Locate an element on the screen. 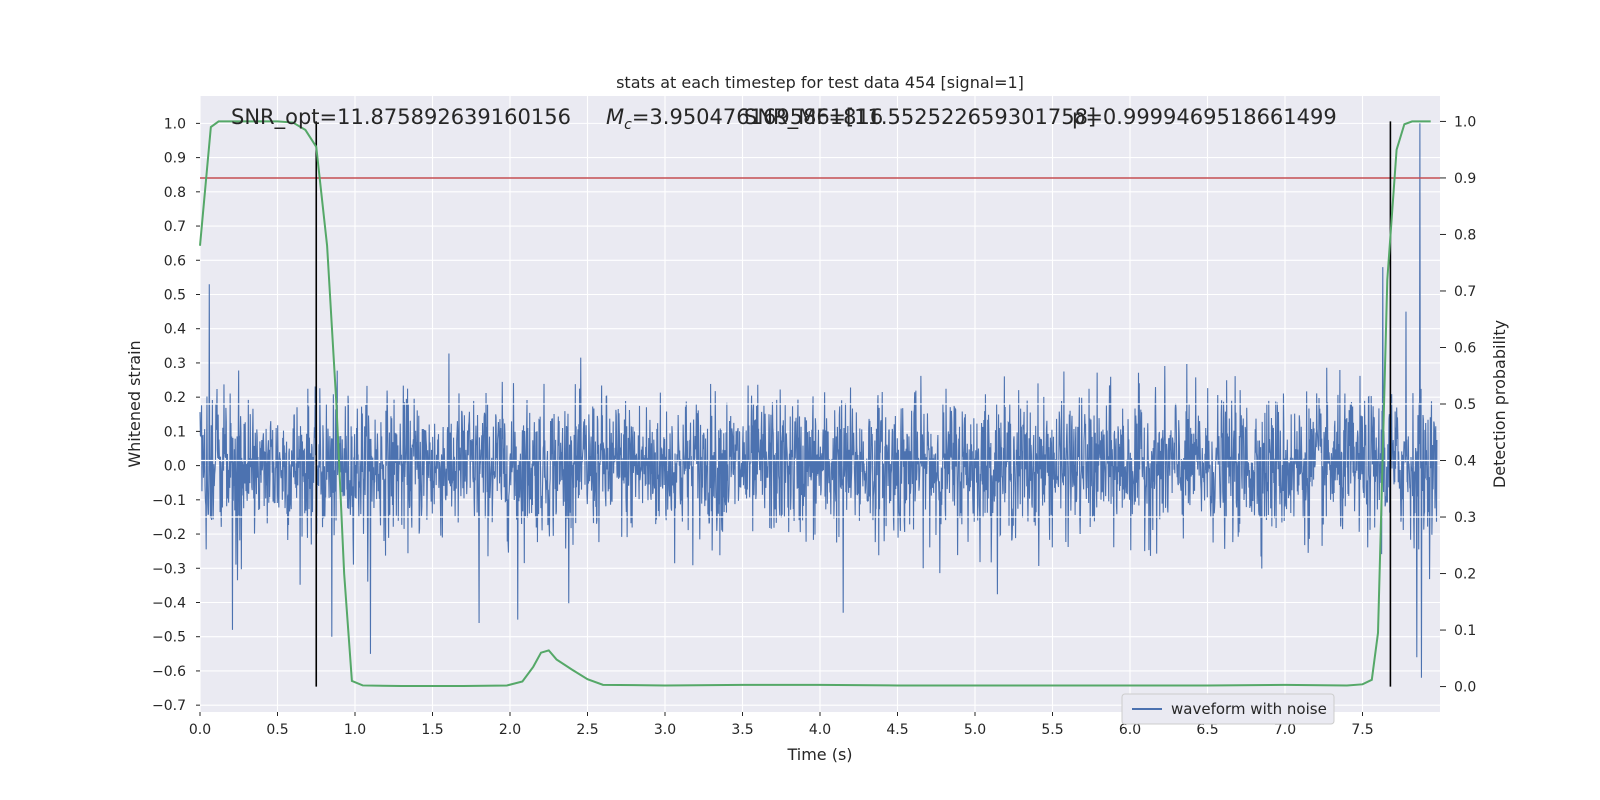  x-tick-label: 2.5 is located at coordinates (587, 730).